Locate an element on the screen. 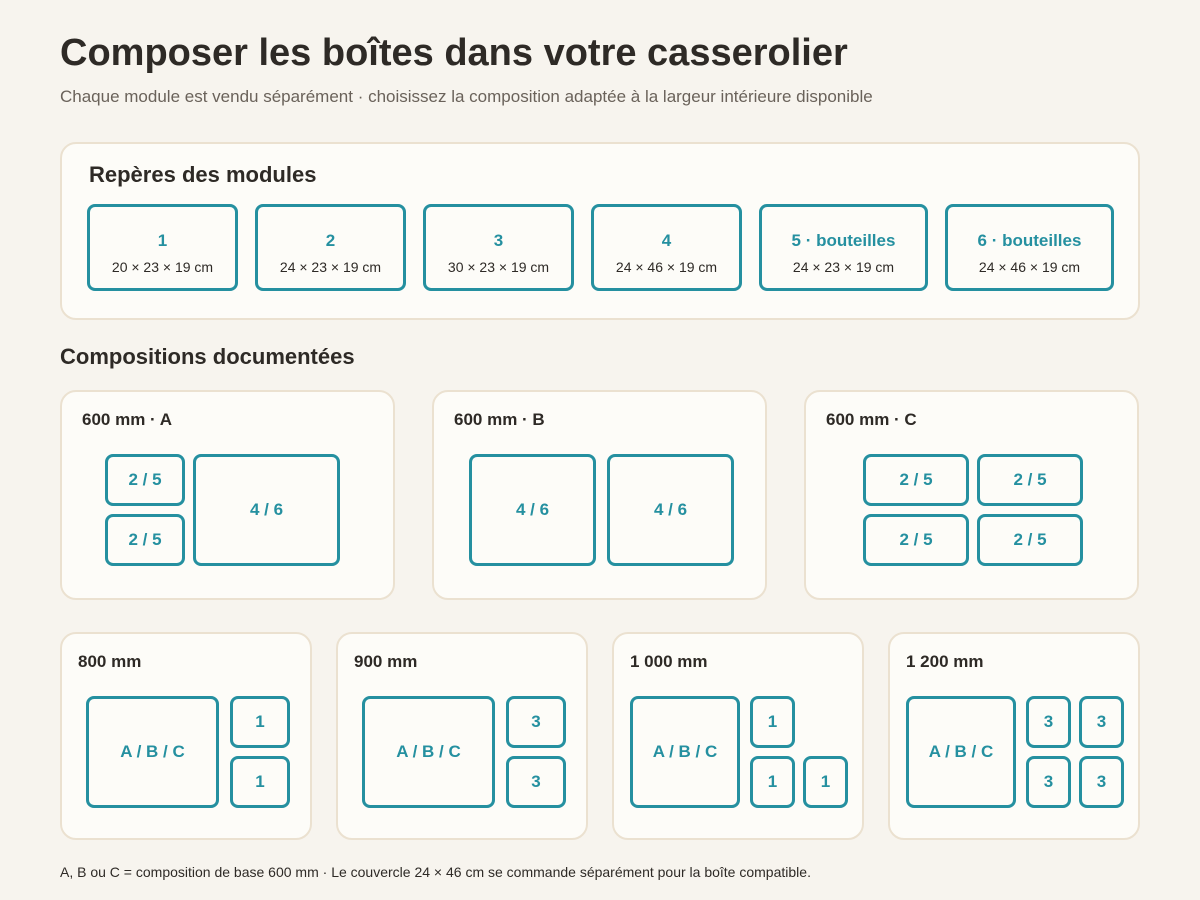 This screenshot has width=1200, height=900. module-name: 6 · bouteilles is located at coordinates (1029, 240).